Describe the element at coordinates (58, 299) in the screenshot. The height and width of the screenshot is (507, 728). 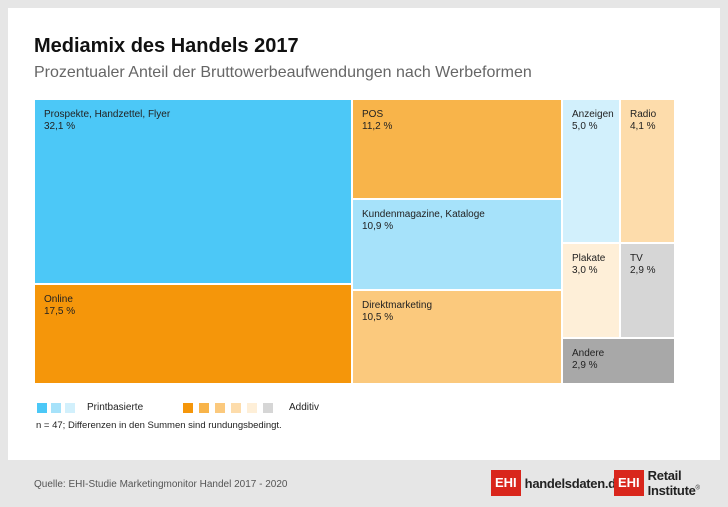
I see `tile-label: Online` at that location.